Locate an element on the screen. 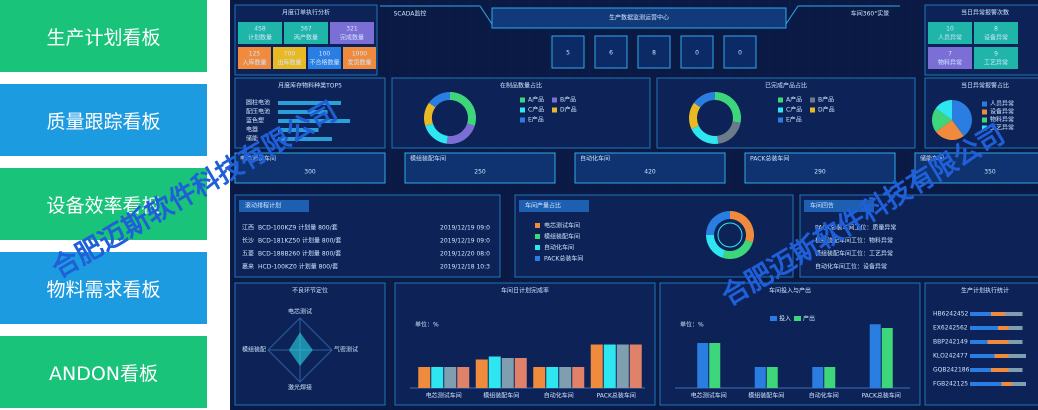 This screenshot has width=1038, height=410. panel-title: 月度库存物料种类TOP5 is located at coordinates (310, 86).